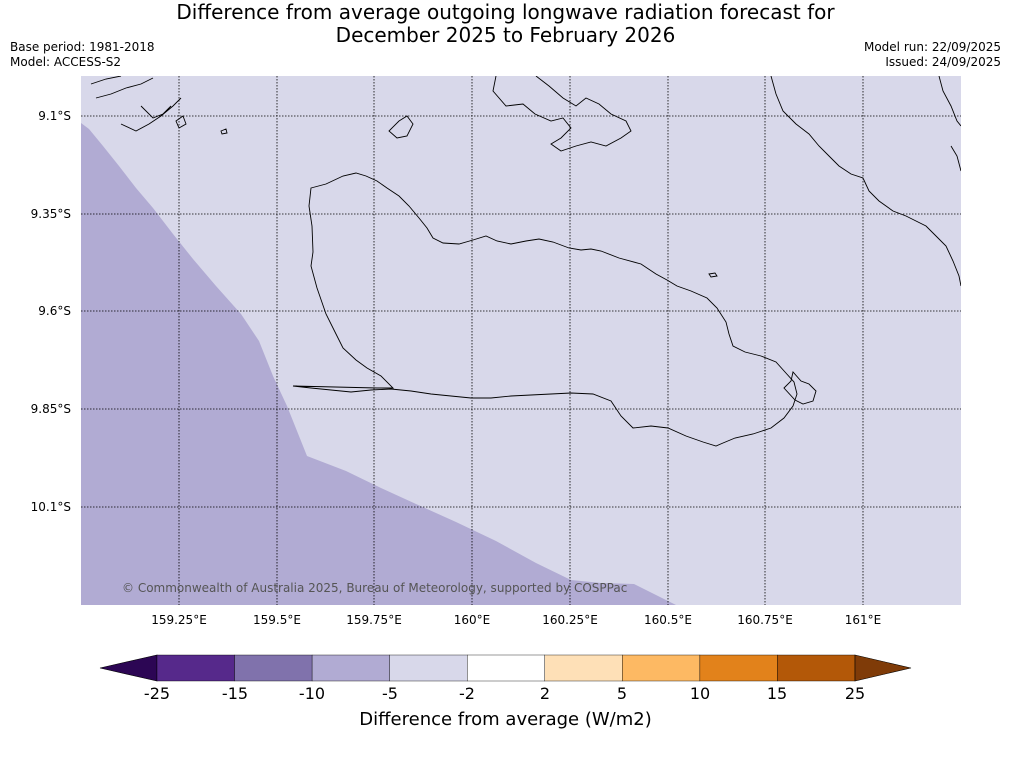 The width and height of the screenshot is (1011, 758). I want to click on lon-label-160: 160°E, so click(472, 620).